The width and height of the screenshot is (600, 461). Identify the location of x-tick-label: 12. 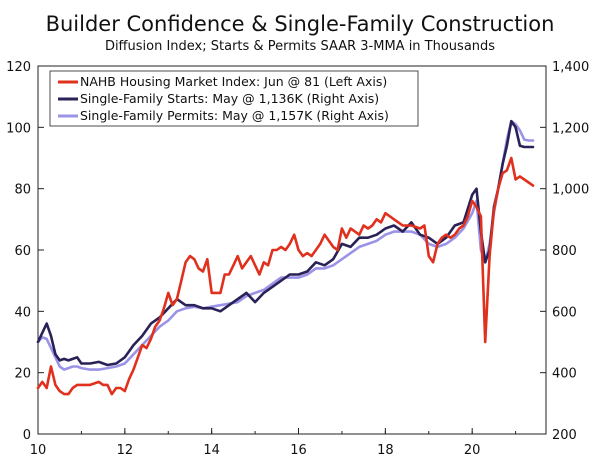
(125, 450).